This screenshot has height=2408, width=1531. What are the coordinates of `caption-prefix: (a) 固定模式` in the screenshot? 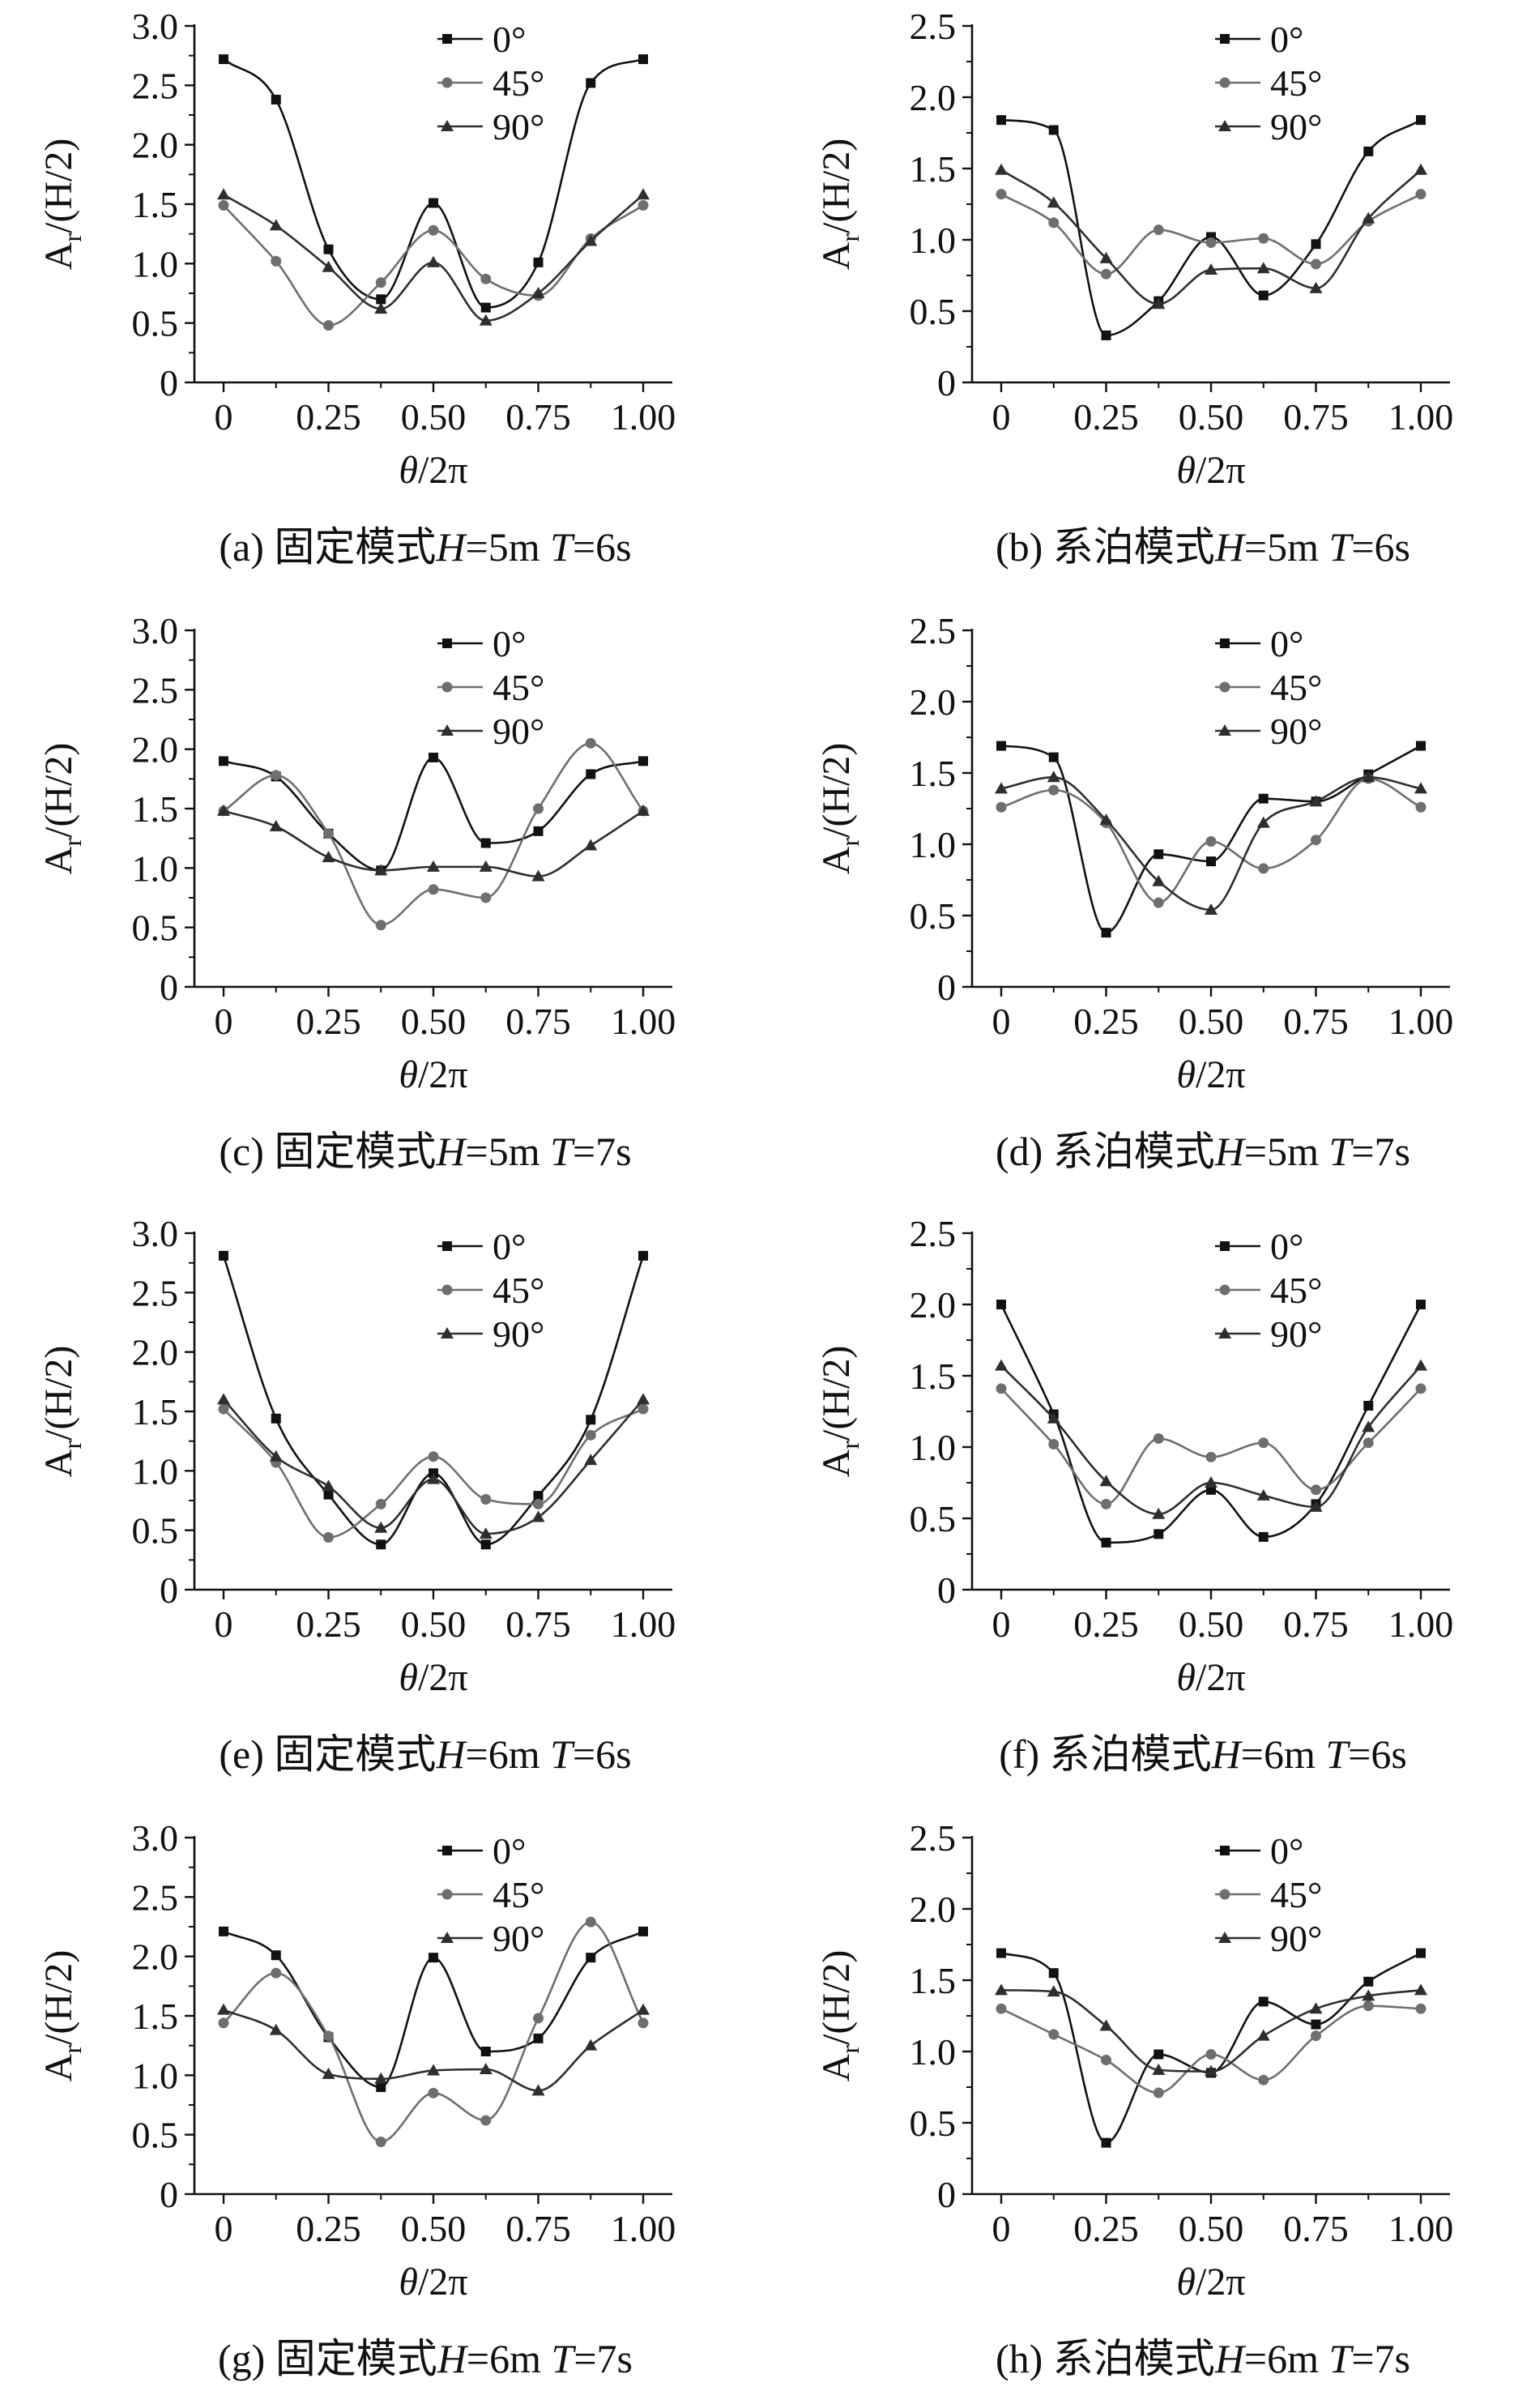 It's located at (327, 547).